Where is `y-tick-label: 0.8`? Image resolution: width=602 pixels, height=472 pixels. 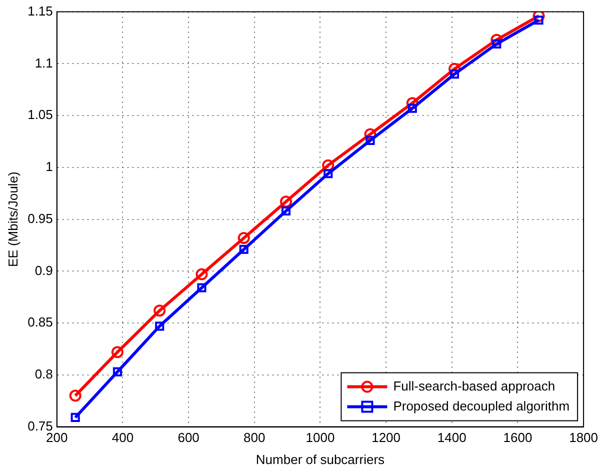
y-tick-label: 0.8 is located at coordinates (43, 374).